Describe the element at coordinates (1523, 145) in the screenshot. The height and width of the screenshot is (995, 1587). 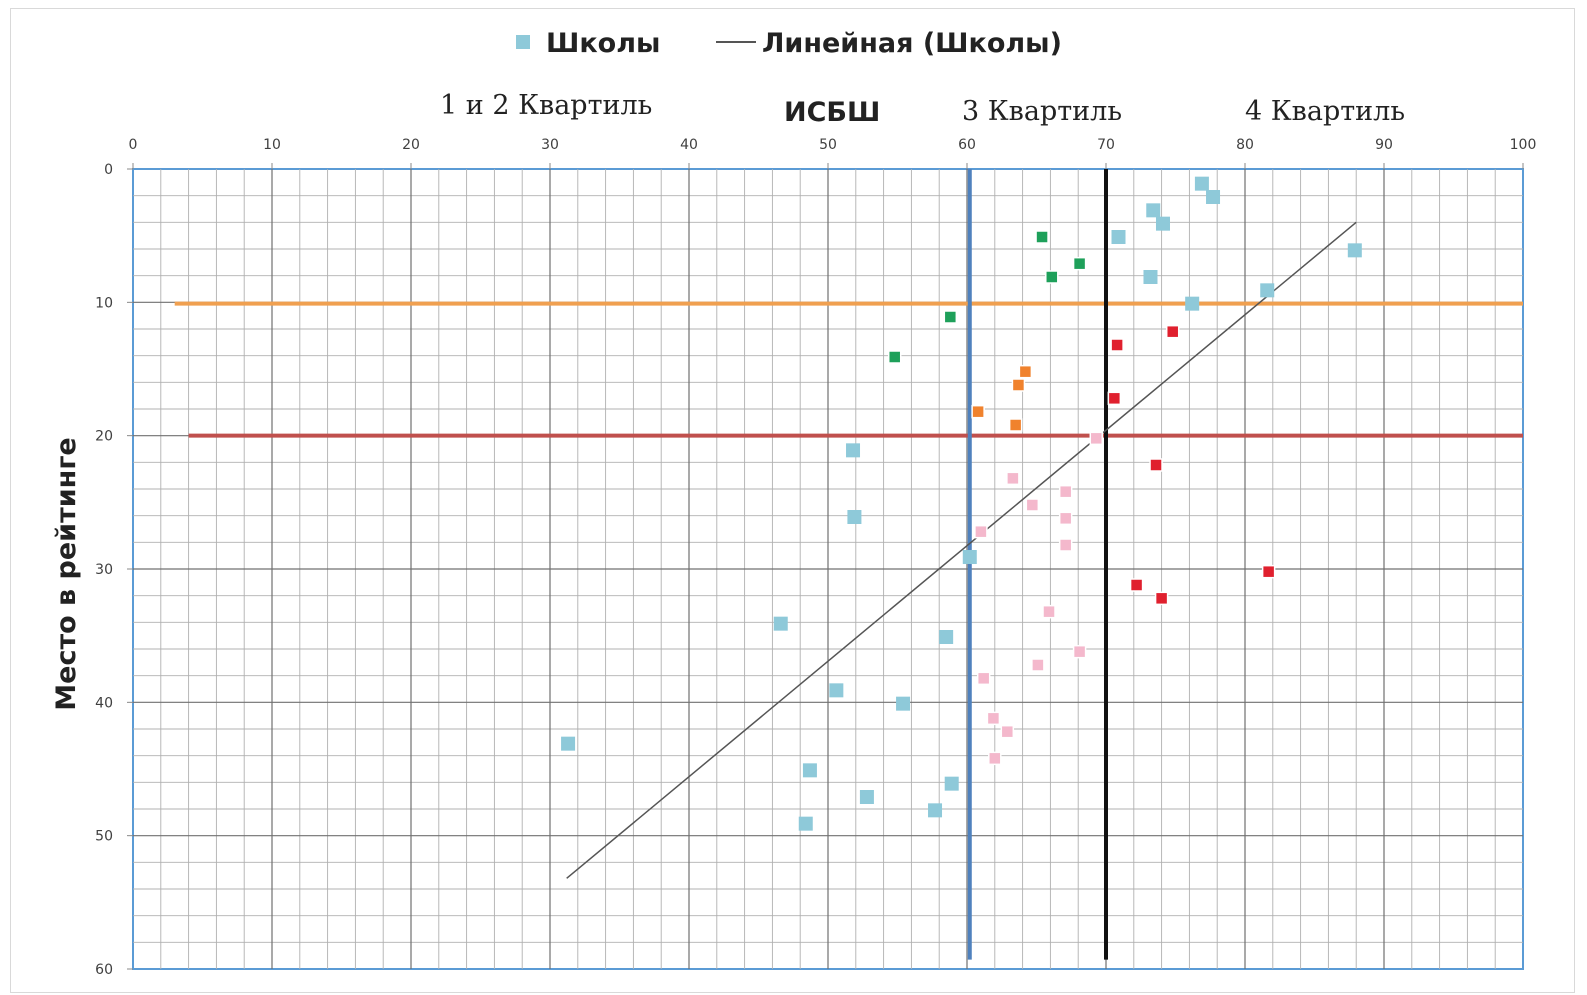
I see `x-tick-label: 100` at that location.